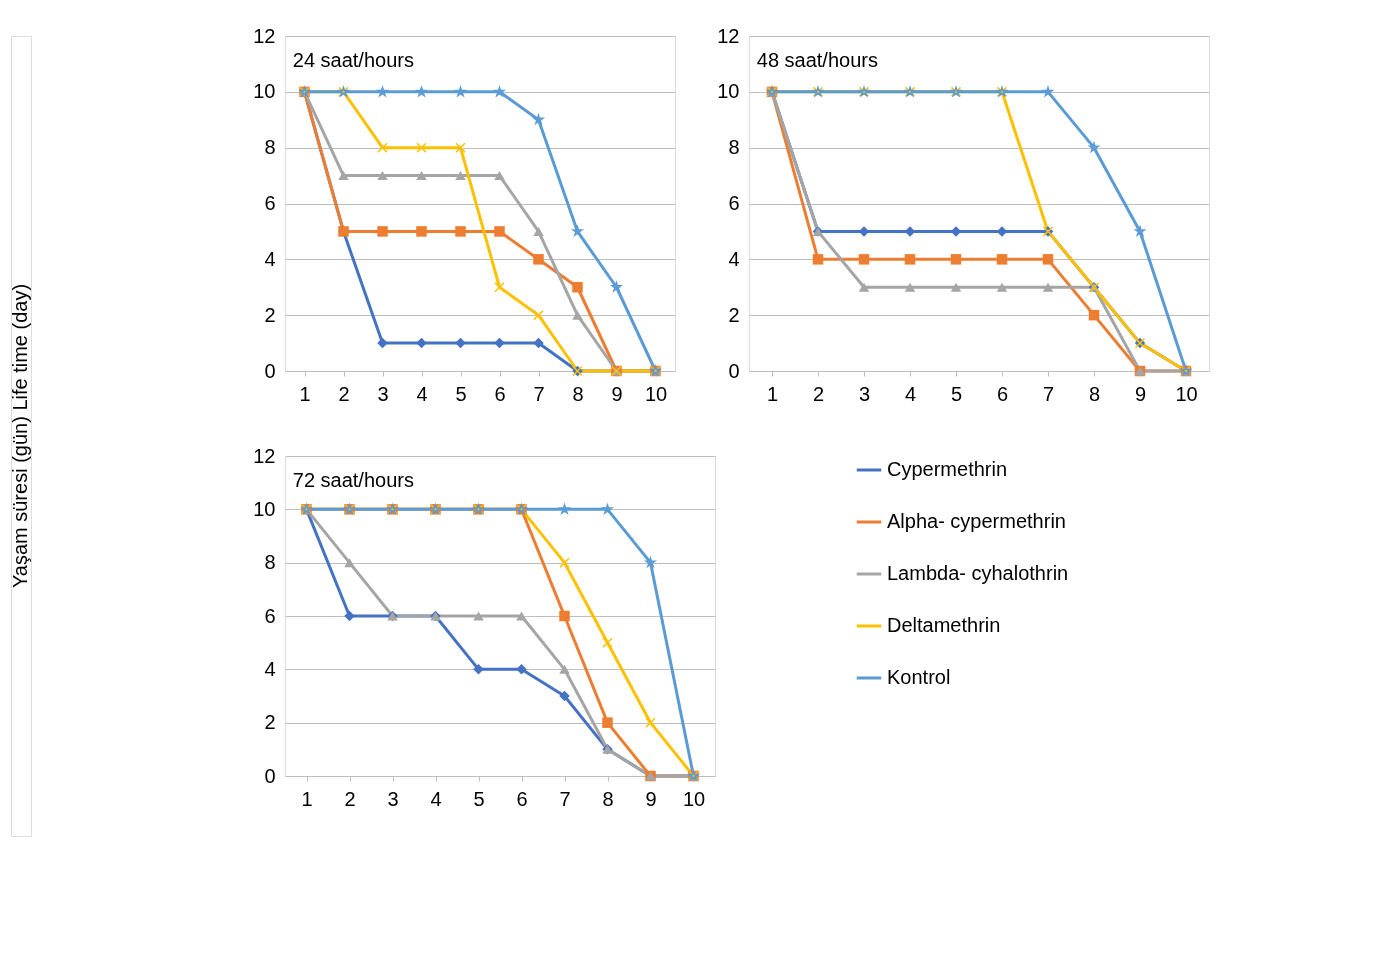 Image resolution: width=1399 pixels, height=968 pixels. I want to click on text: 48 saat/hours, so click(817, 60).